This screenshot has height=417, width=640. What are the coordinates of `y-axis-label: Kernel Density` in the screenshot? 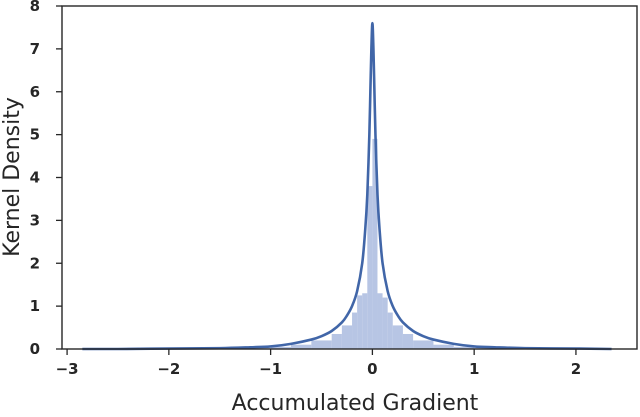 It's located at (12, 177).